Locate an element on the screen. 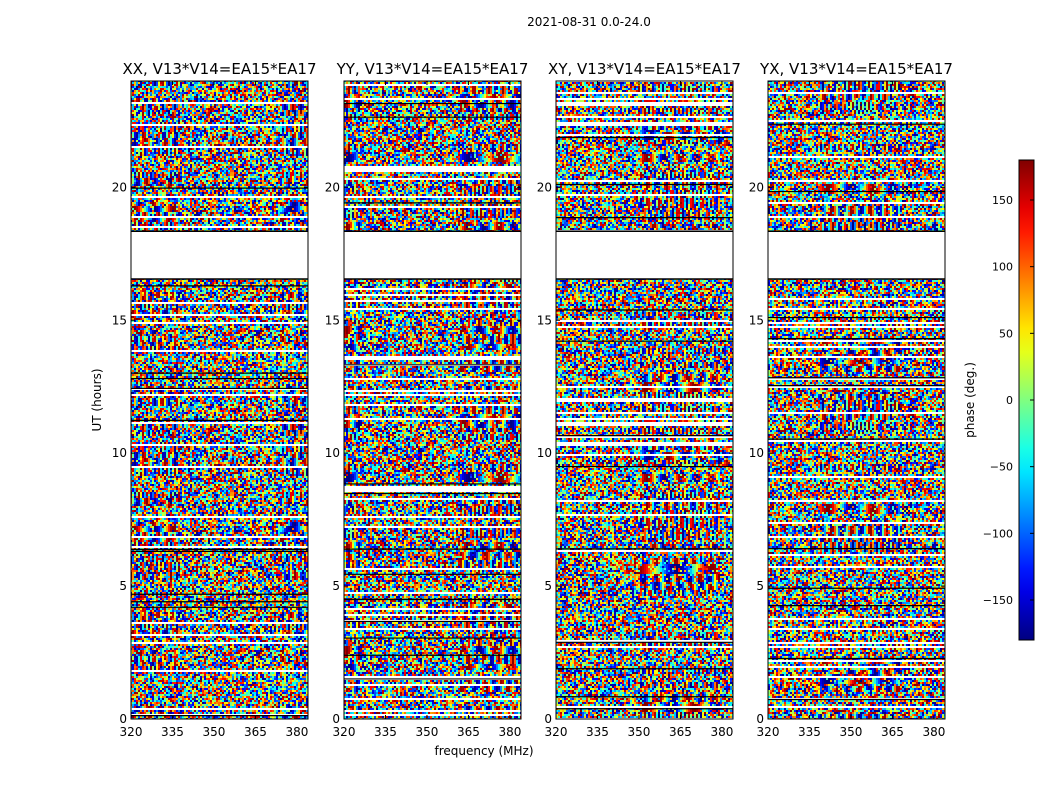  x-axis-label: frequency (MHz) is located at coordinates (483, 751).